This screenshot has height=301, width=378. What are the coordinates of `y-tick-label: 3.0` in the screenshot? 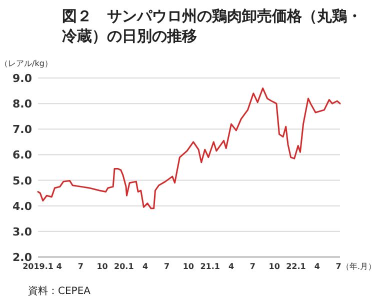 It's located at (22, 231).